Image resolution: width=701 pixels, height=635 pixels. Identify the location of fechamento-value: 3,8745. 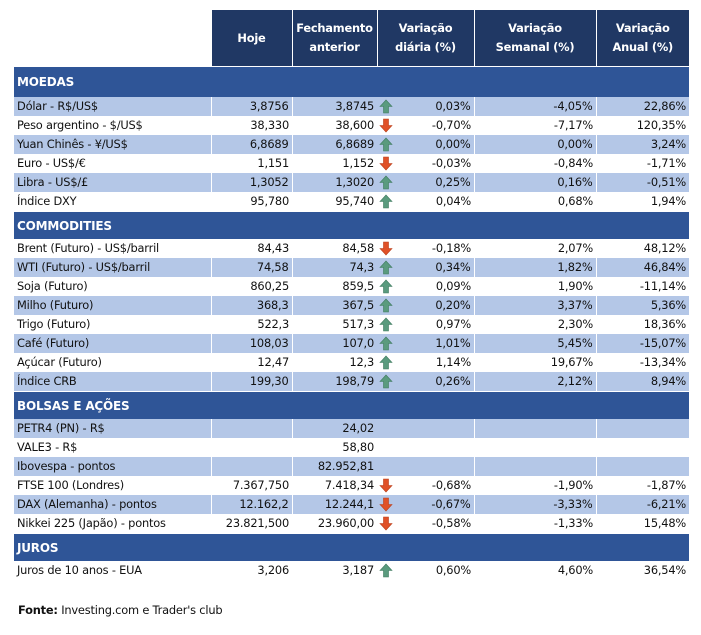
(334, 106).